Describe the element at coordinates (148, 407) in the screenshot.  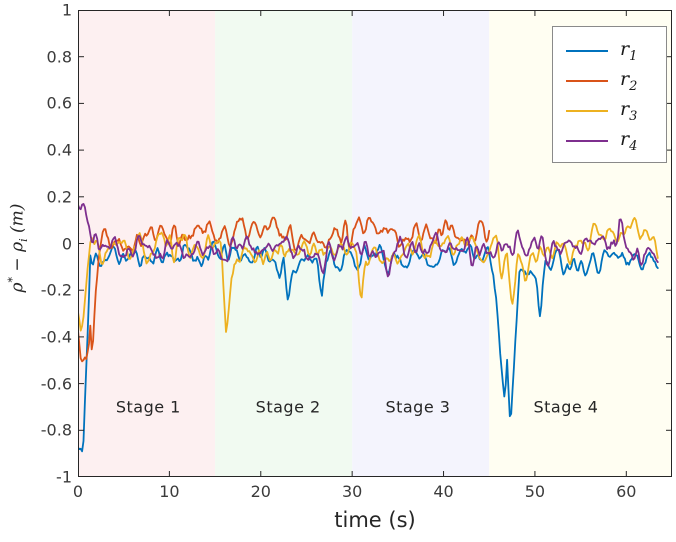
I see `stage-label-1: Stage 1` at that location.